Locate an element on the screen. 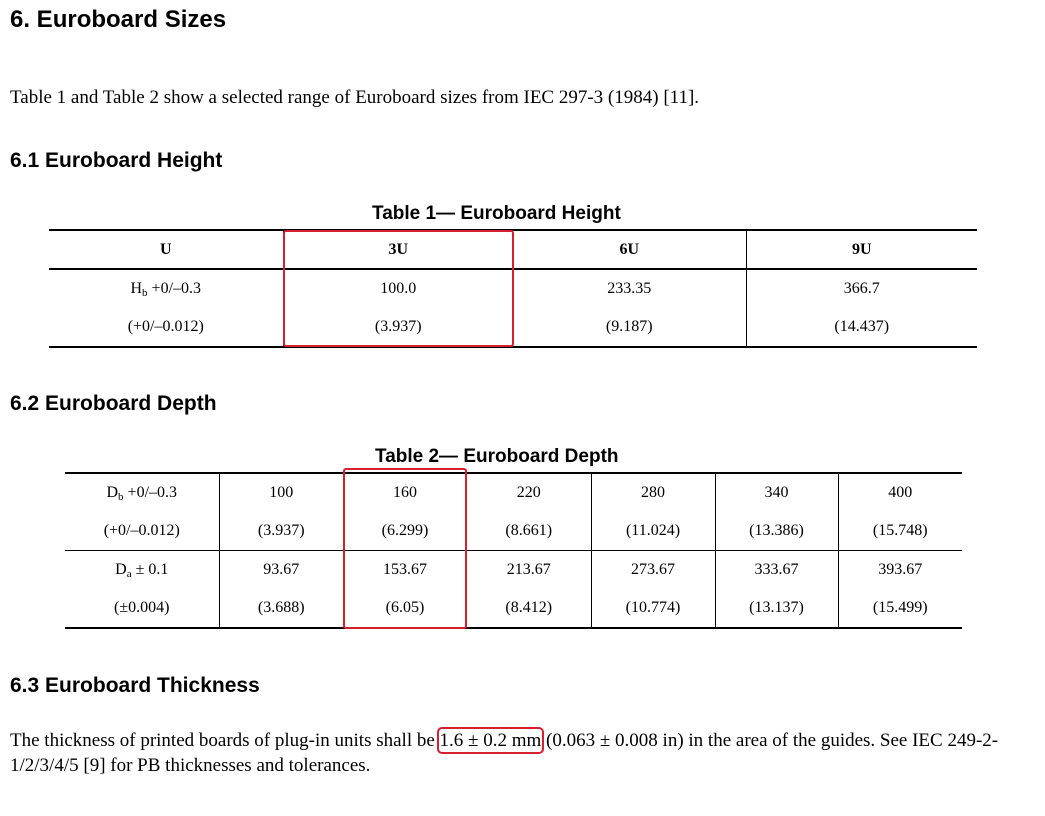 This screenshot has height=816, width=1045. table-cell: (11.024) is located at coordinates (652, 531).